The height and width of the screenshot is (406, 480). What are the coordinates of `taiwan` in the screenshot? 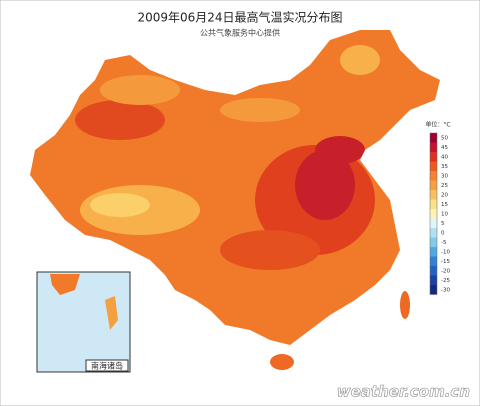 It's located at (405, 305).